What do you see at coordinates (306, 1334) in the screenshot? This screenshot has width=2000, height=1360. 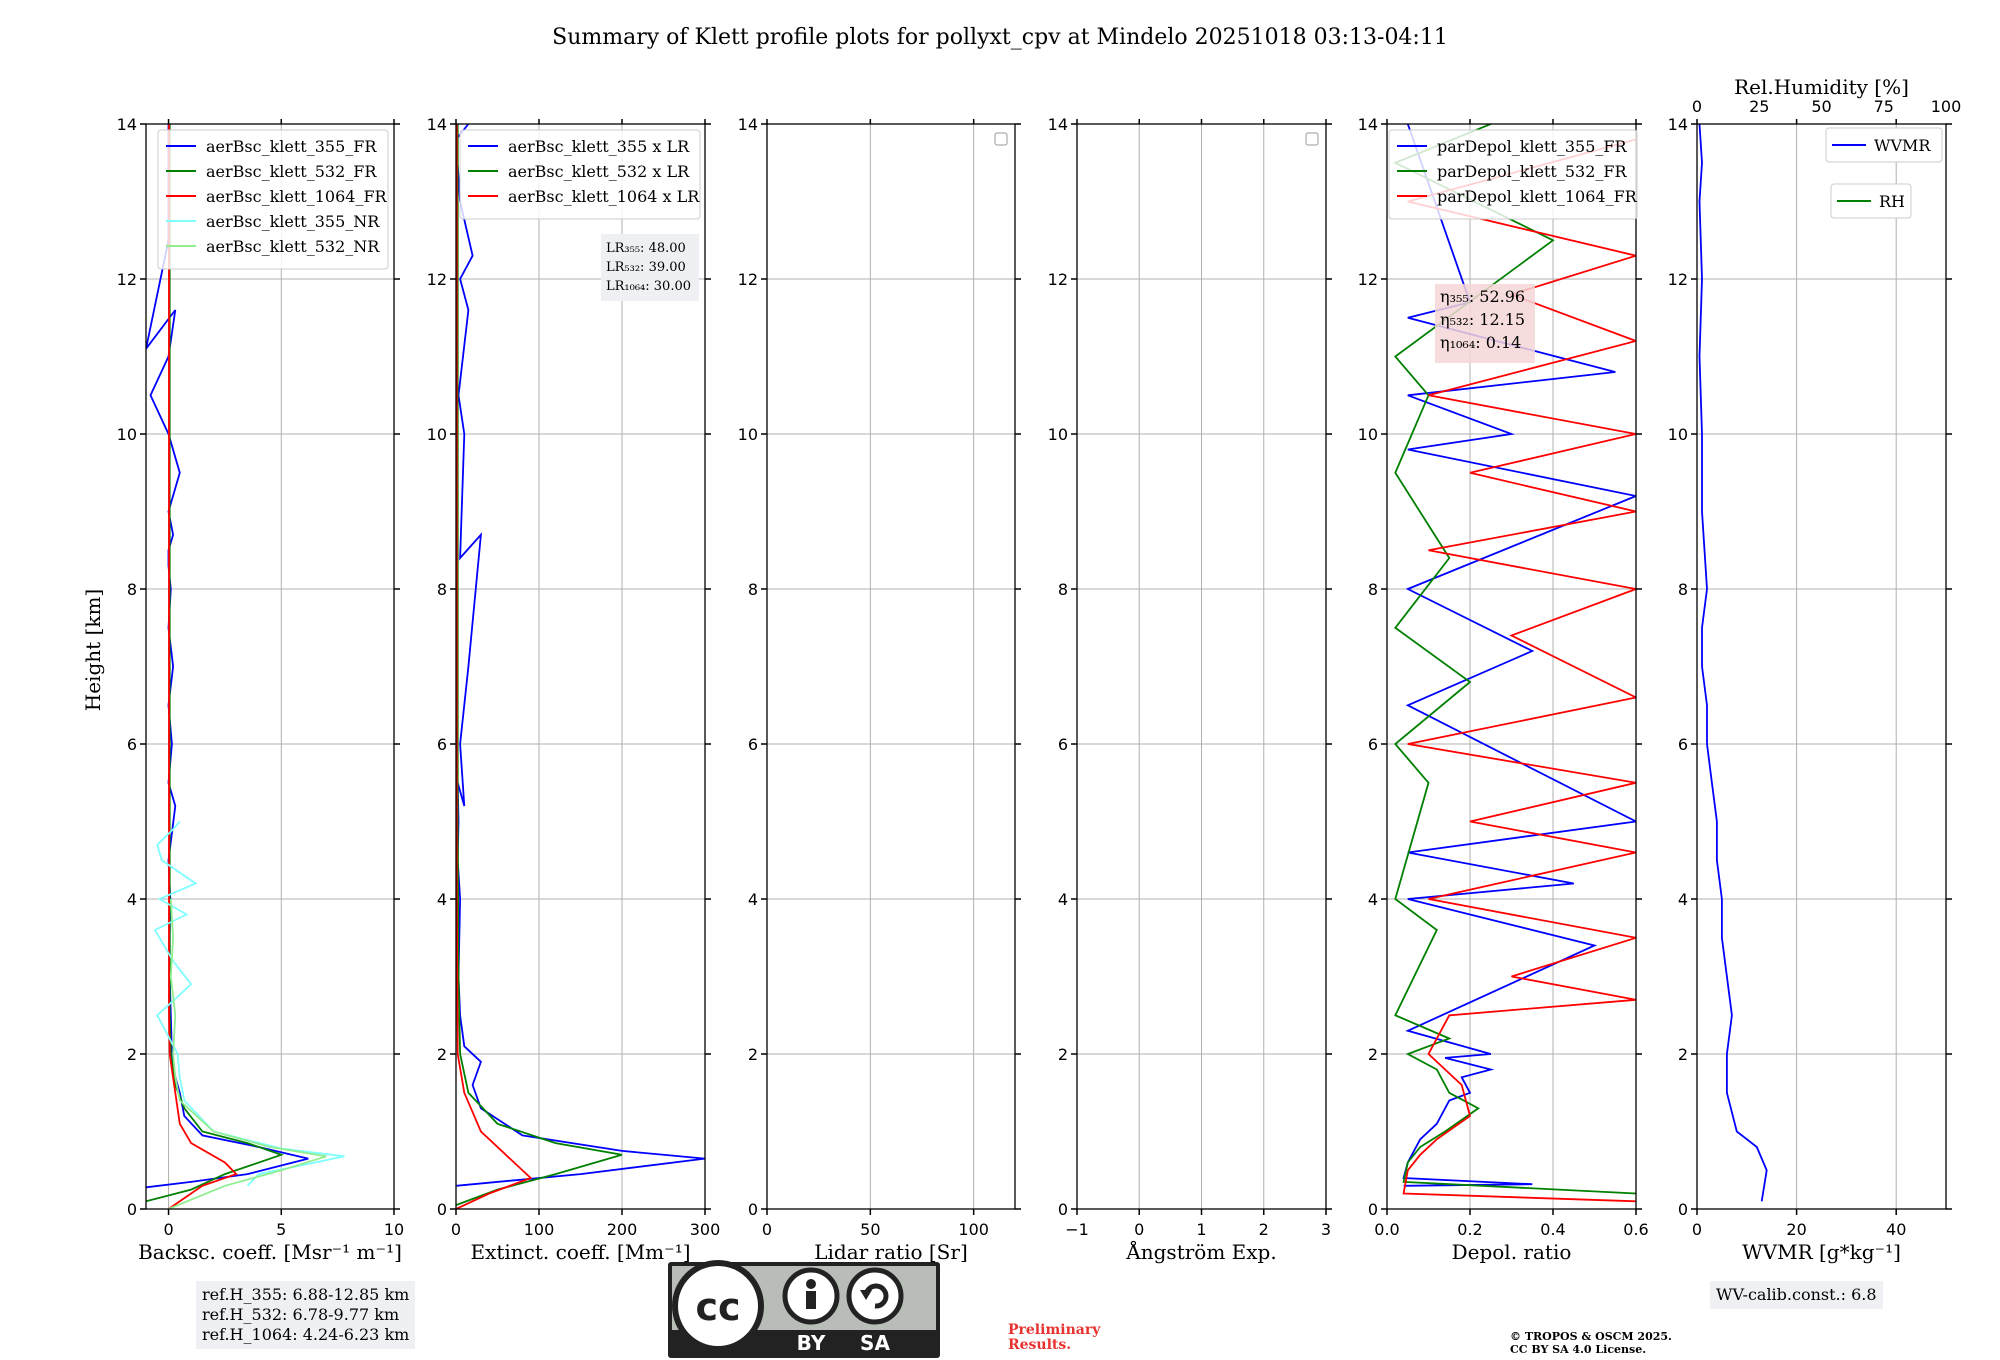 I see `ref-height-1064: ref.H_1064: 4.24-6.23 km` at bounding box center [306, 1334].